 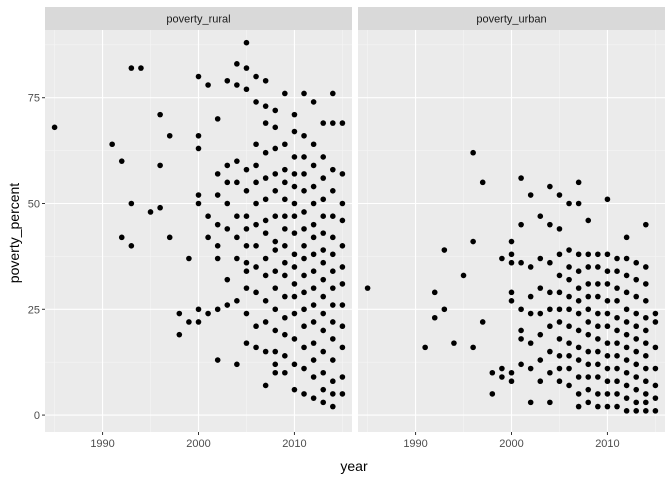 What do you see at coordinates (37, 416) in the screenshot?
I see `y-tick-label: 0` at bounding box center [37, 416].